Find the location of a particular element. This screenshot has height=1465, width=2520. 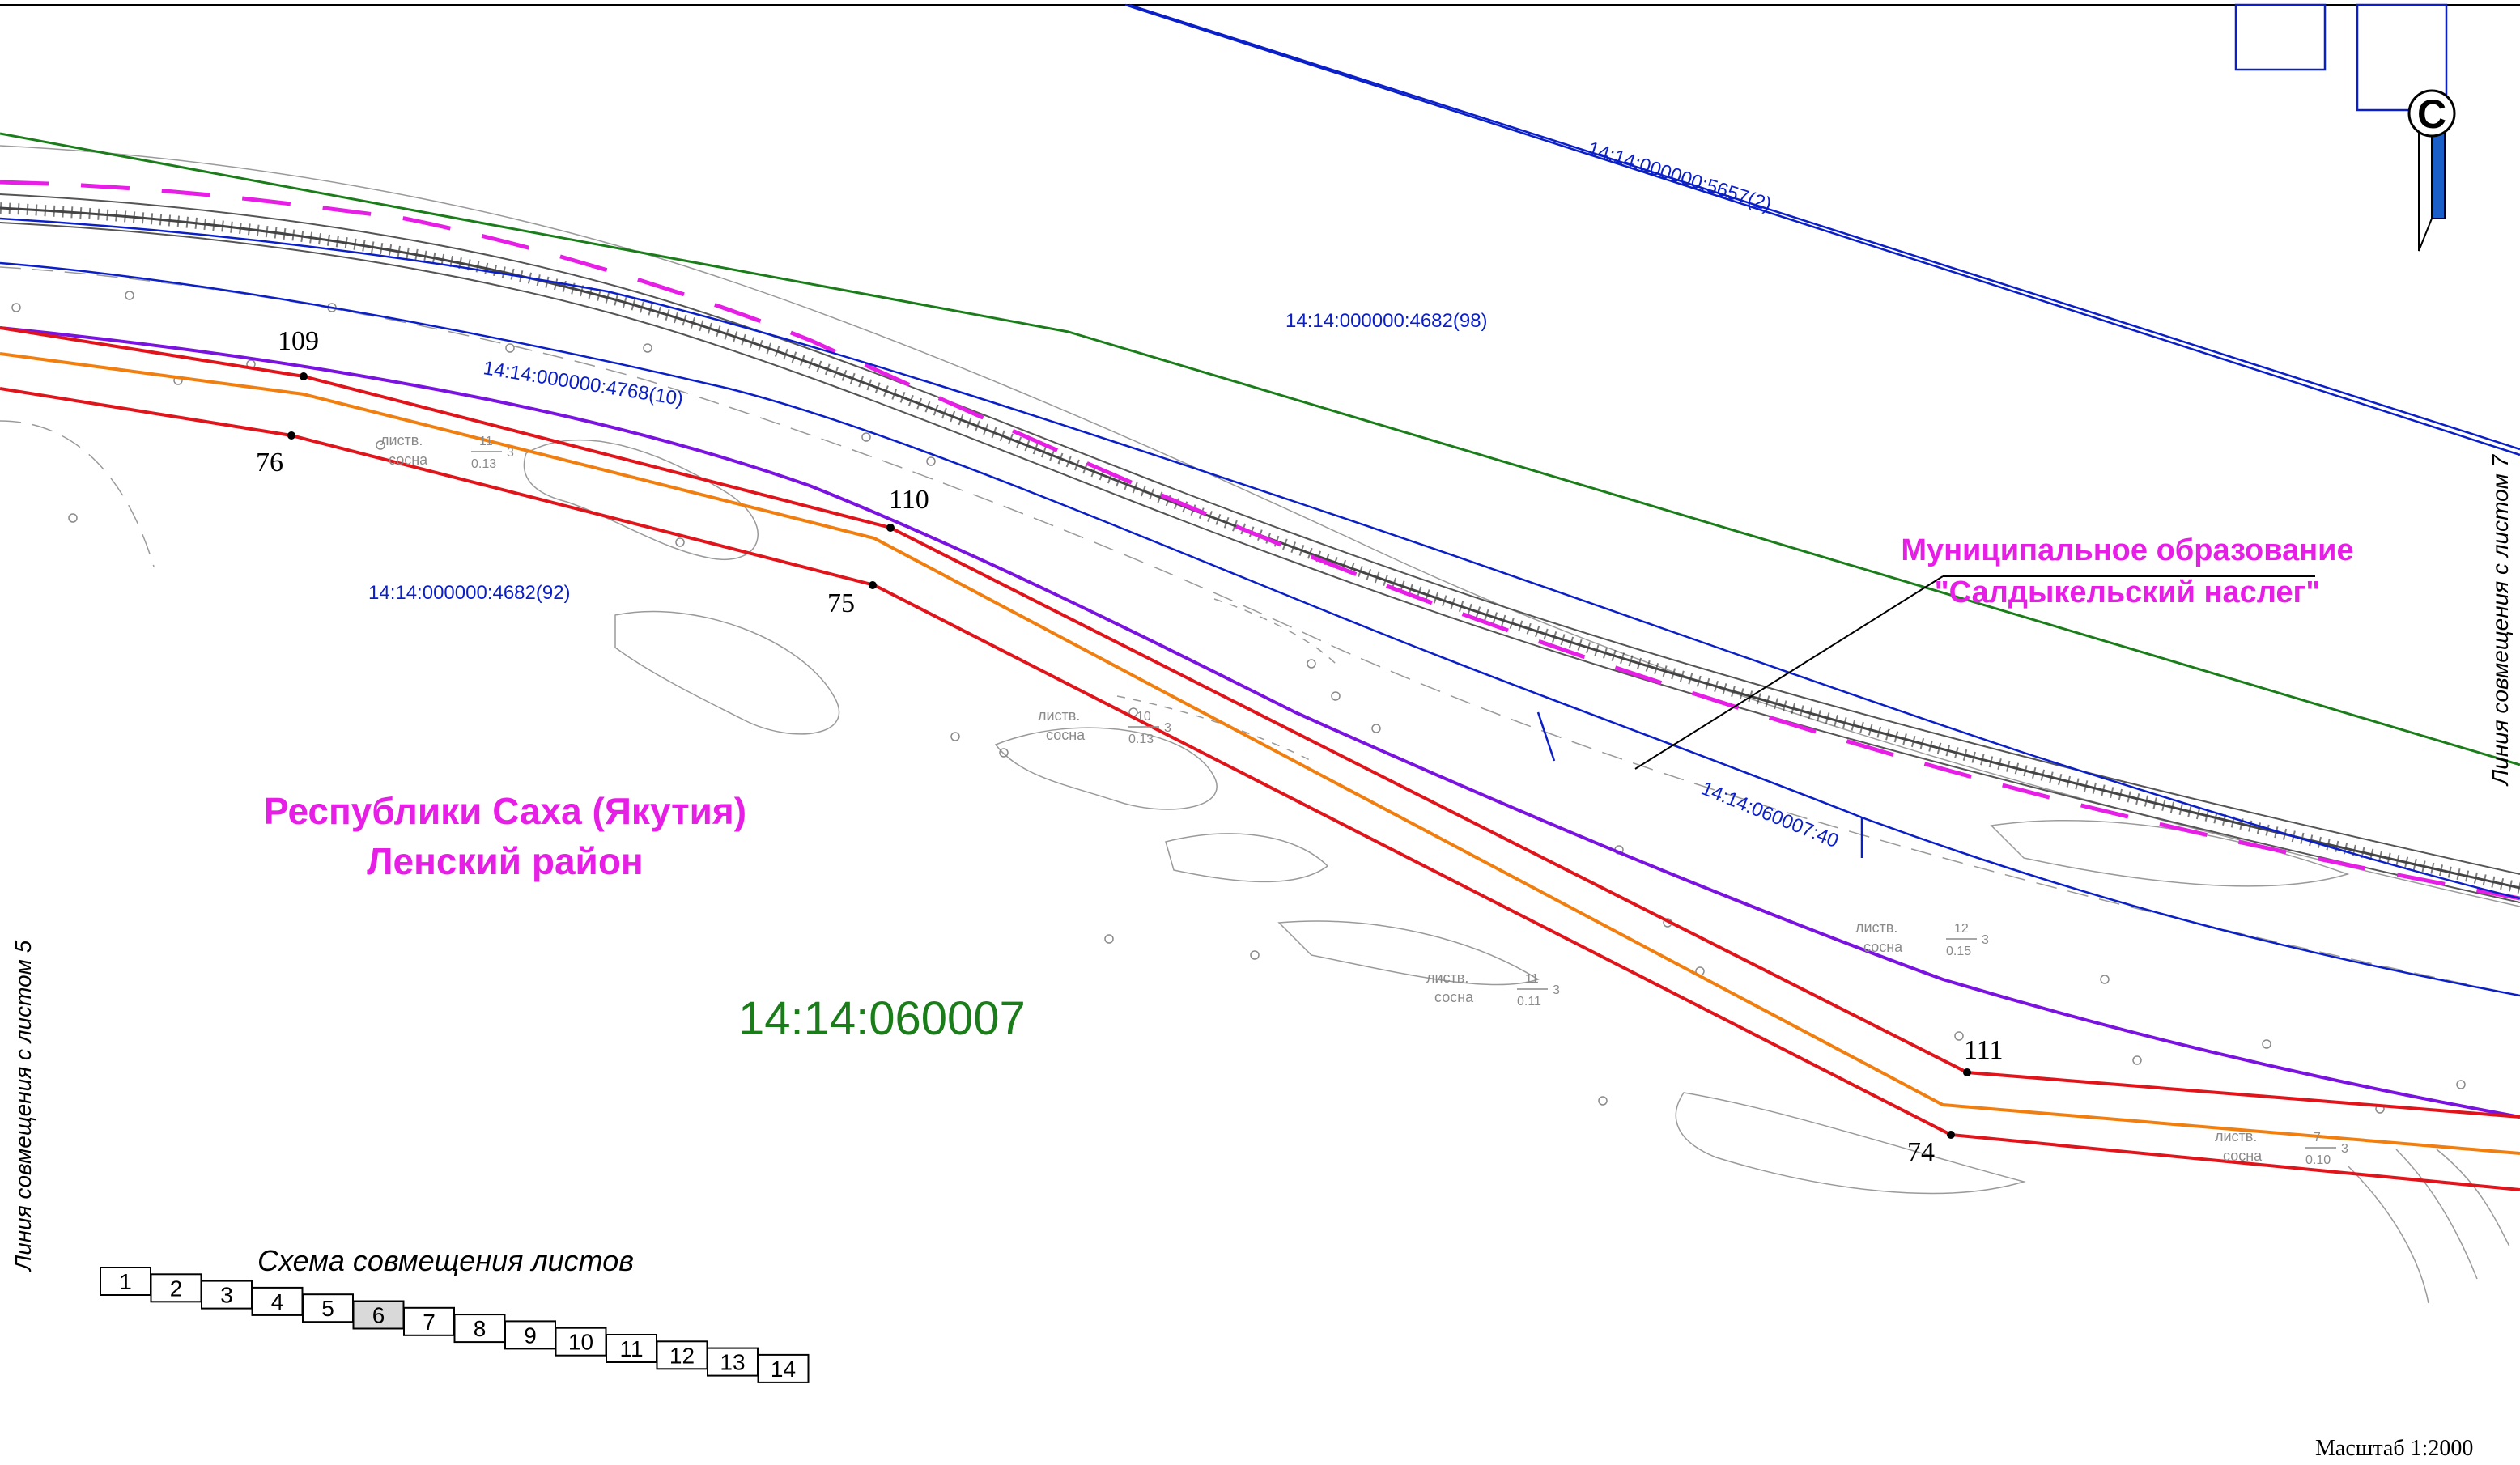

point-75: 75 is located at coordinates (841, 603).